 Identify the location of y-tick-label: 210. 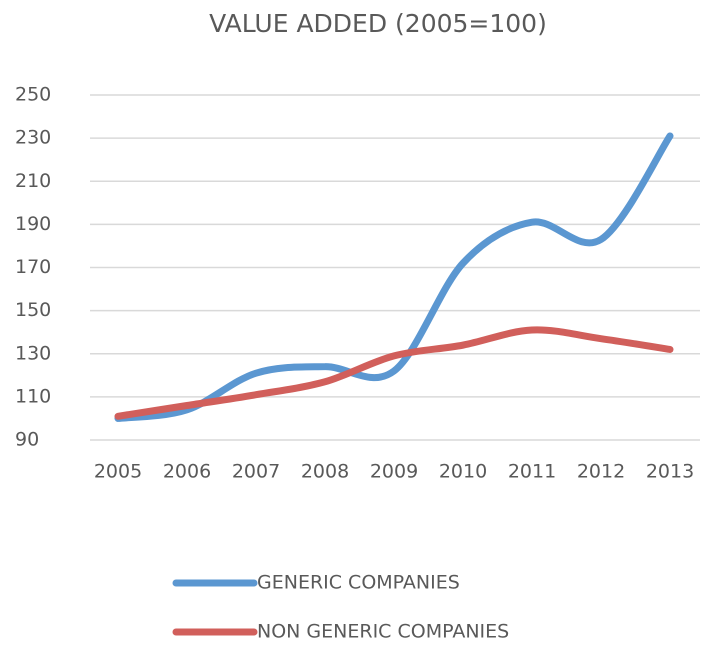
(33, 181).